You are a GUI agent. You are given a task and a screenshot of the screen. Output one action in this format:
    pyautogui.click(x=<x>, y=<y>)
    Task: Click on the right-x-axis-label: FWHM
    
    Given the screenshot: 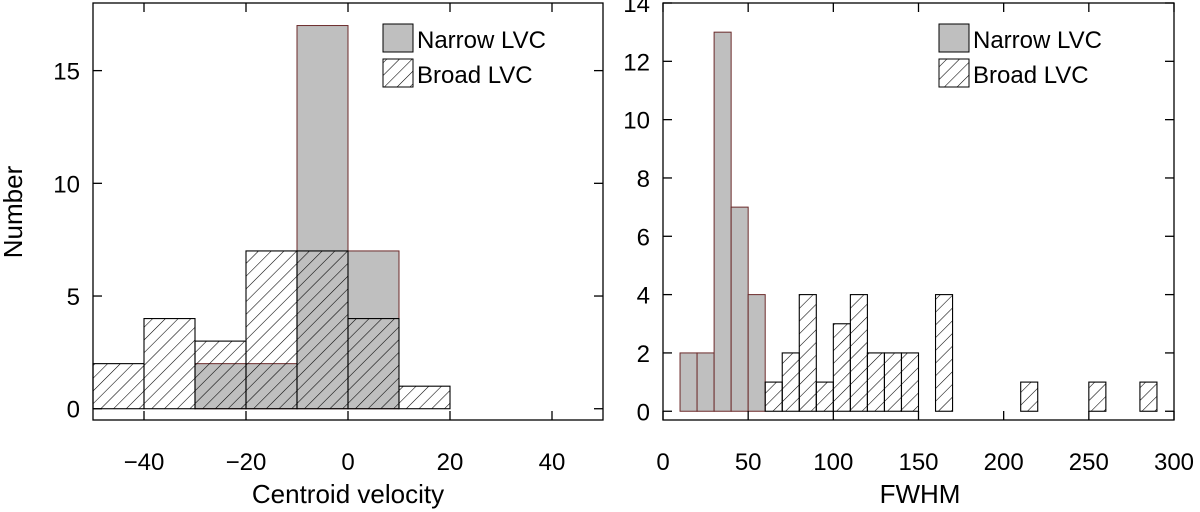 What is the action you would take?
    pyautogui.click(x=920, y=494)
    